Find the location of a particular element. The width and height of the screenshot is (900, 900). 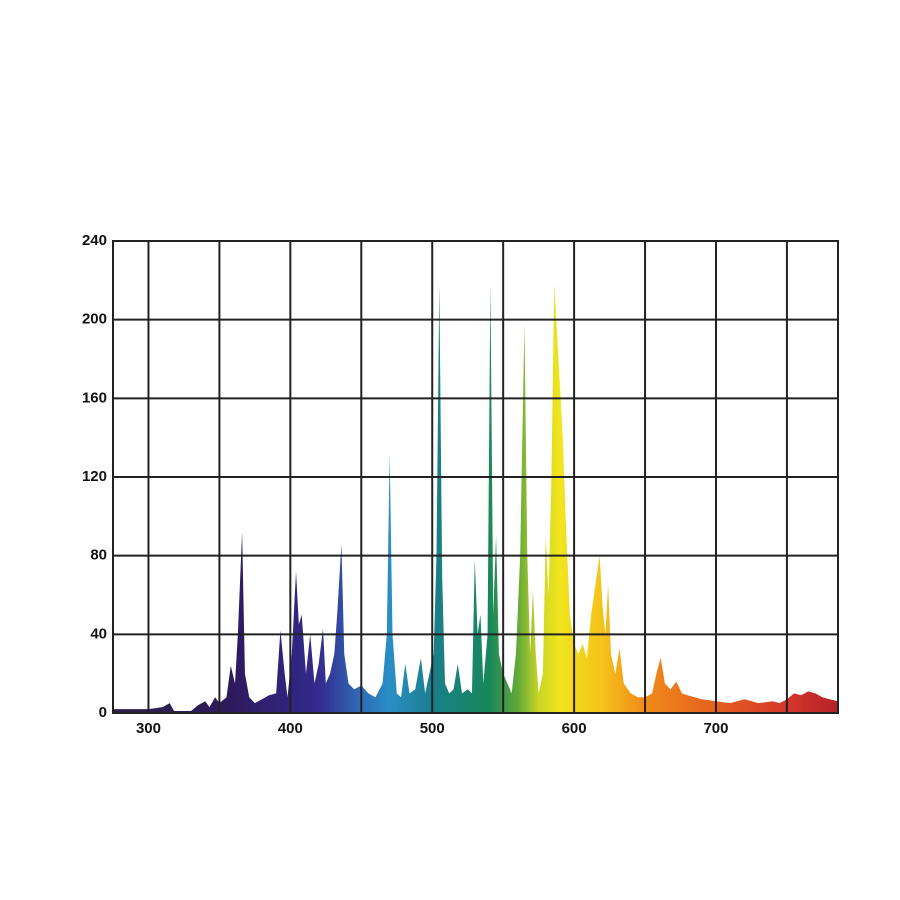

x-tick-label: 600 is located at coordinates (574, 728).